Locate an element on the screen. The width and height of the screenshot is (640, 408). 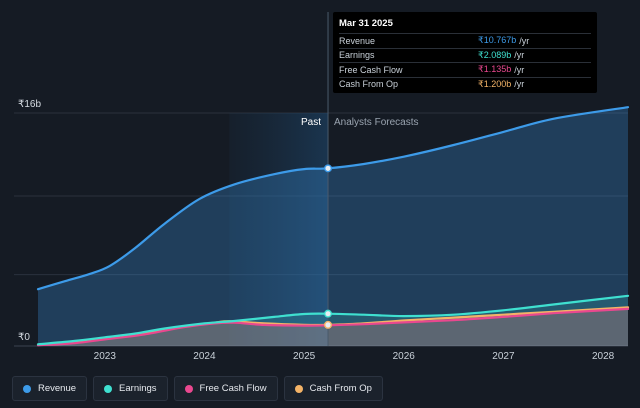
earnings-area is located at coordinates (333, 320).